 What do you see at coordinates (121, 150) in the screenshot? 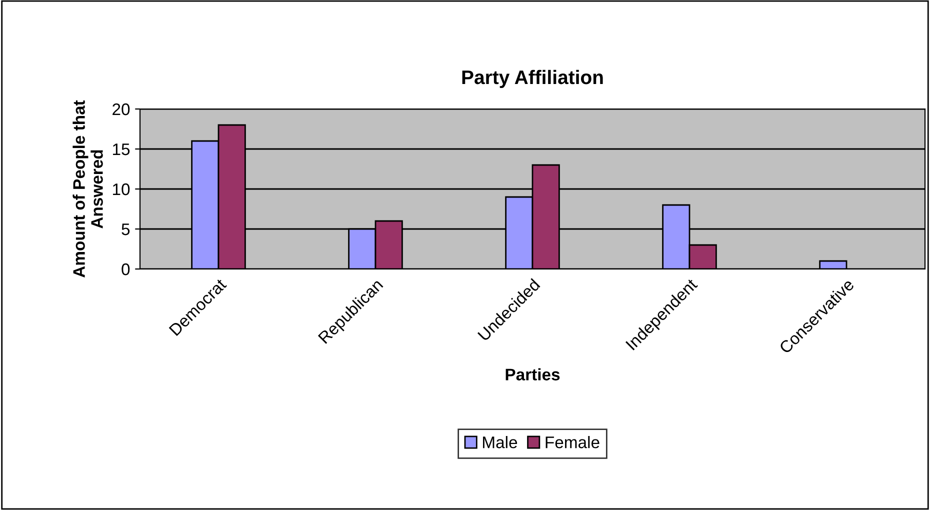
I see `y-tick-label: 15` at bounding box center [121, 150].